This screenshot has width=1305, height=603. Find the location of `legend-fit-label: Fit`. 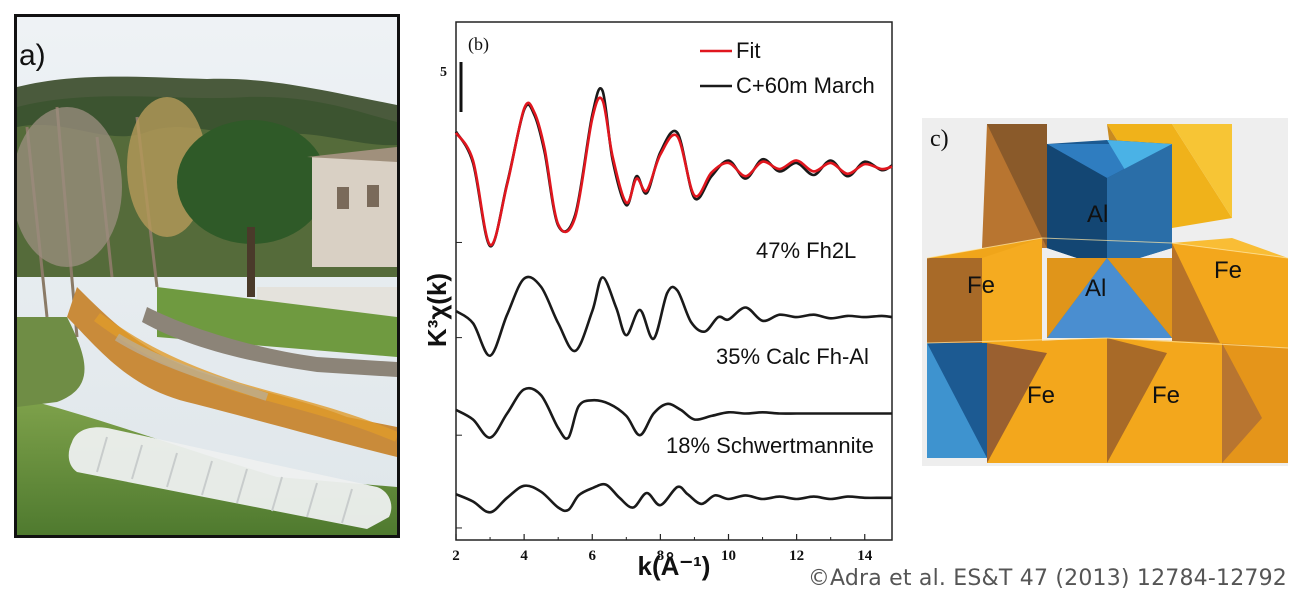

legend-fit-label: Fit is located at coordinates (748, 50).